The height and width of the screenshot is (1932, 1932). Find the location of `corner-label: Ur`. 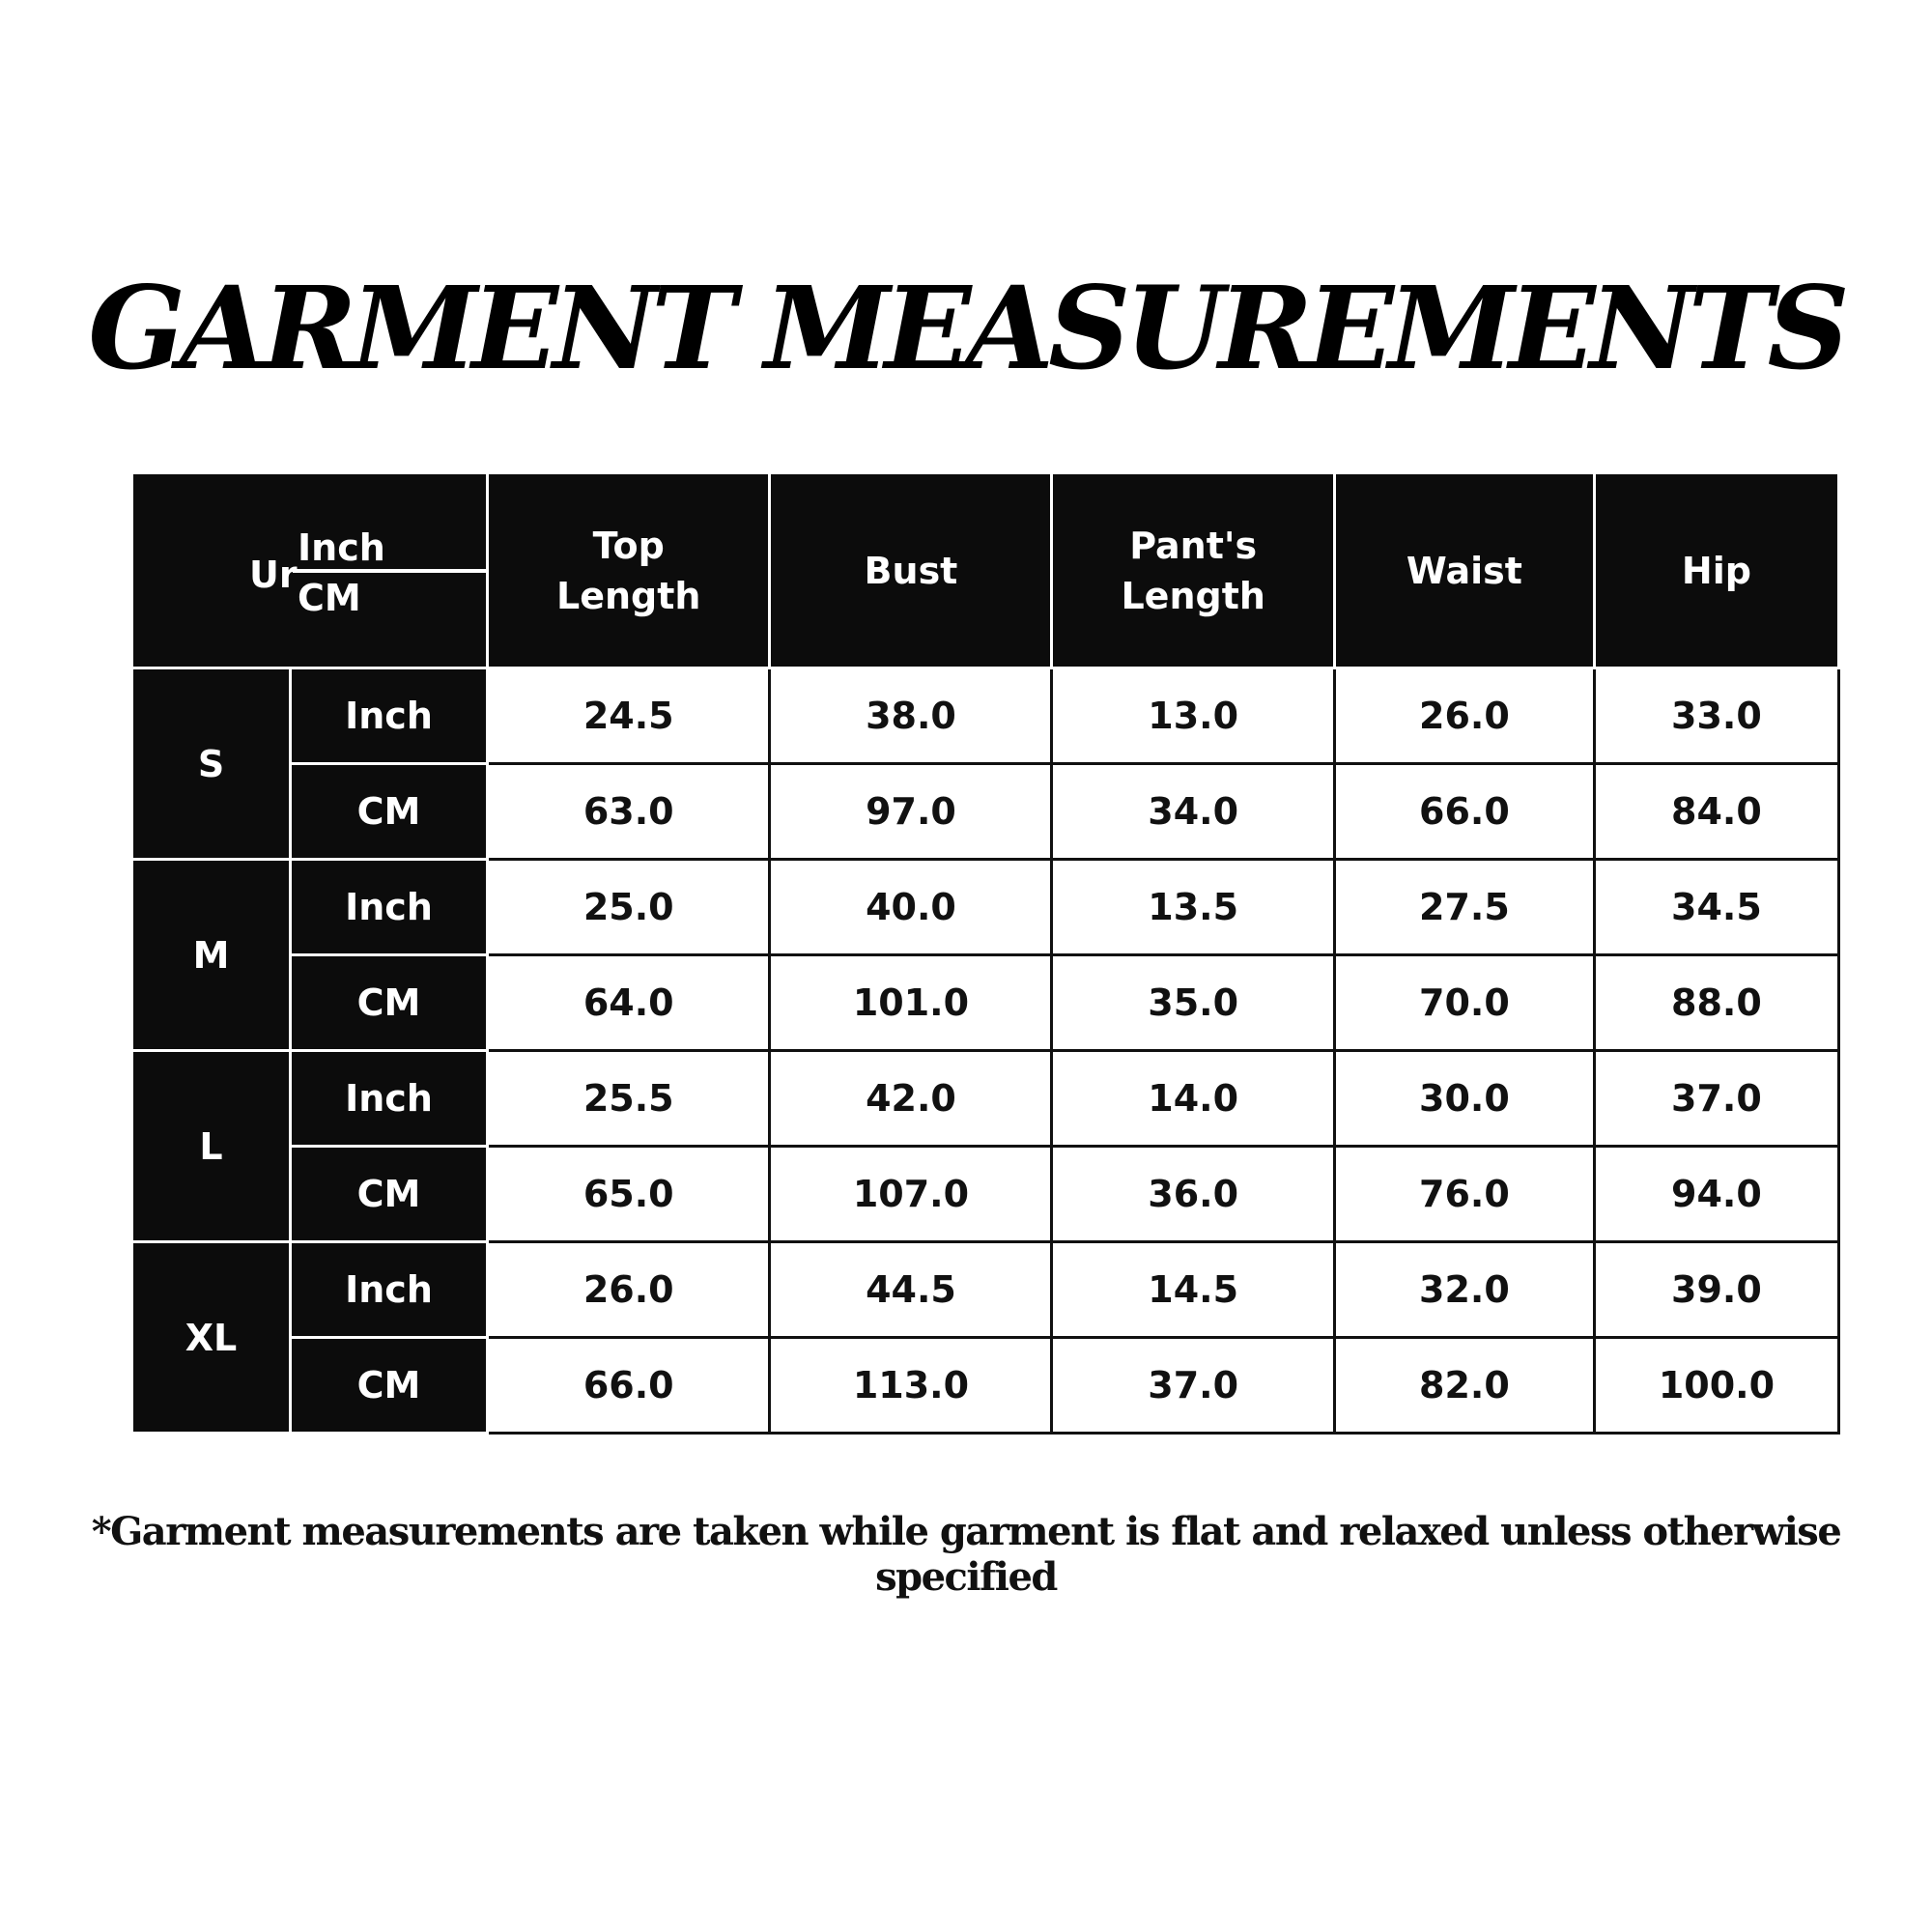

corner-label: Ur is located at coordinates (273, 575).